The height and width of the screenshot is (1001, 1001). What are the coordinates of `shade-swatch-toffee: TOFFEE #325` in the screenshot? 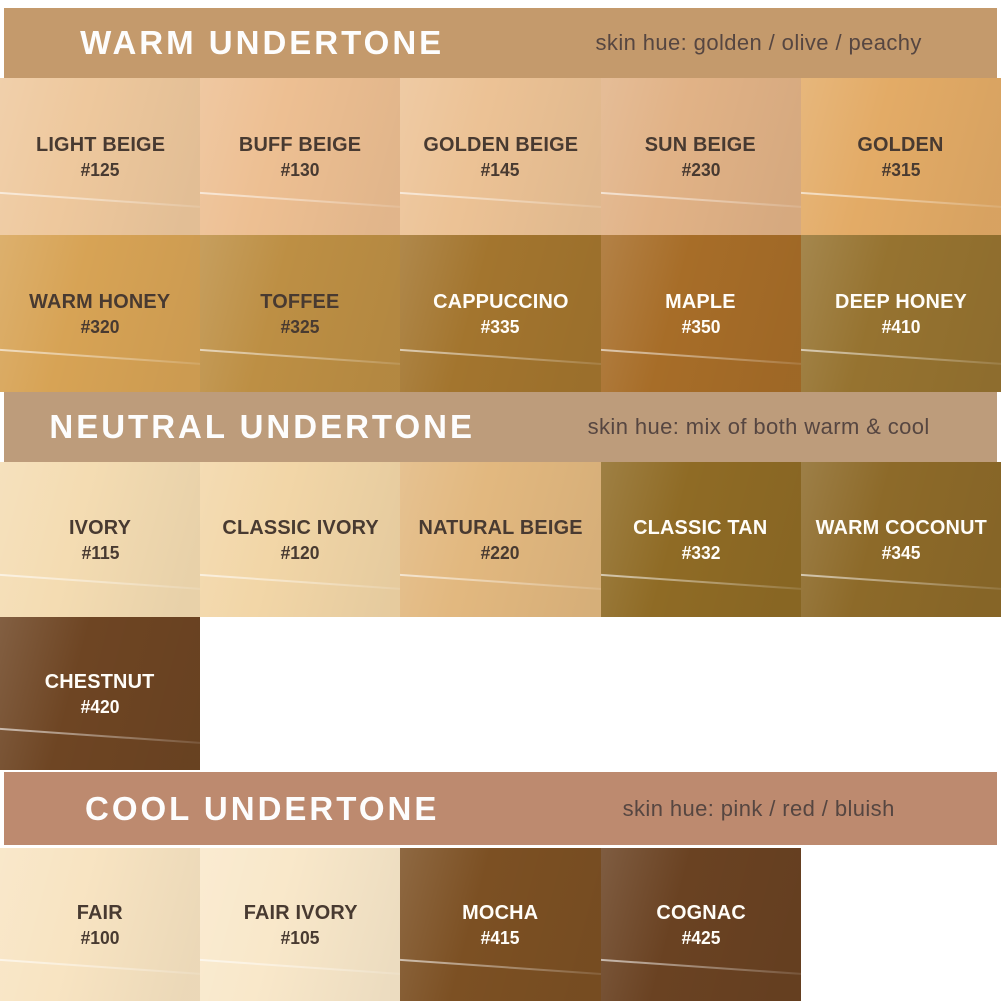 It's located at (300, 313).